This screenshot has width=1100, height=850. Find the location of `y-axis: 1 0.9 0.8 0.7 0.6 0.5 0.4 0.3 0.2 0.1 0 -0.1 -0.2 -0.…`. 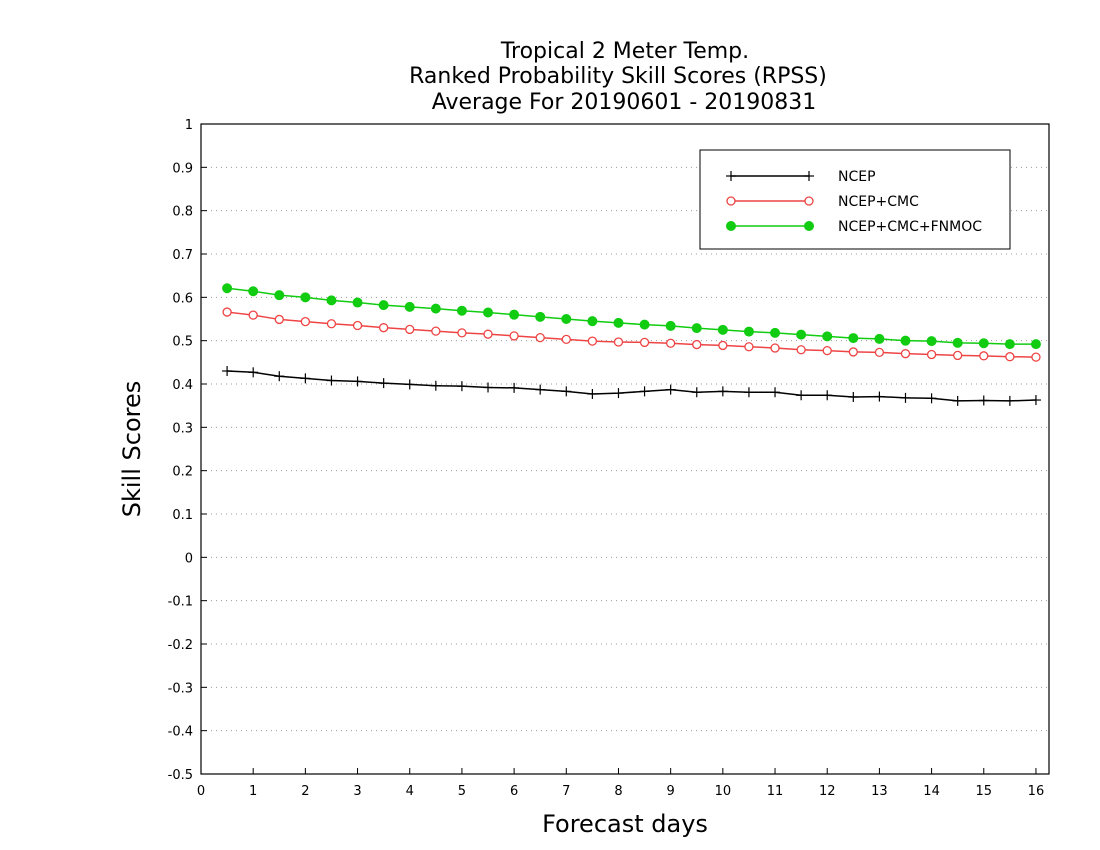

y-axis: 1 0.9 0.8 0.7 0.6 0.5 0.4 0.3 0.2 0.1 0 -0.1 -0.2 -0.… is located at coordinates (187, 450).